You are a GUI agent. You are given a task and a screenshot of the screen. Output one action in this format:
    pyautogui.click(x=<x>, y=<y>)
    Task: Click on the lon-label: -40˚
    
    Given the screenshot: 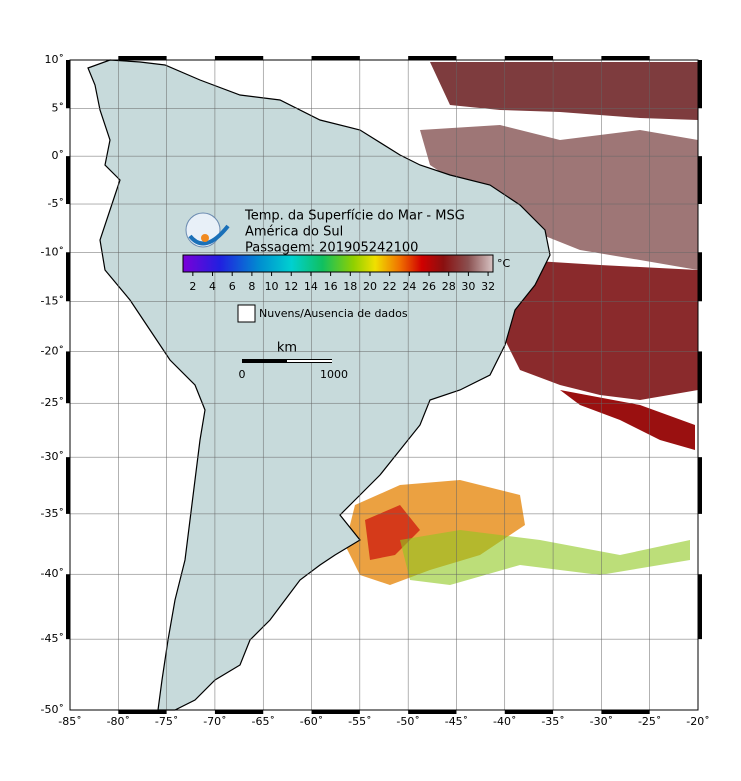 What is the action you would take?
    pyautogui.click(x=504, y=721)
    